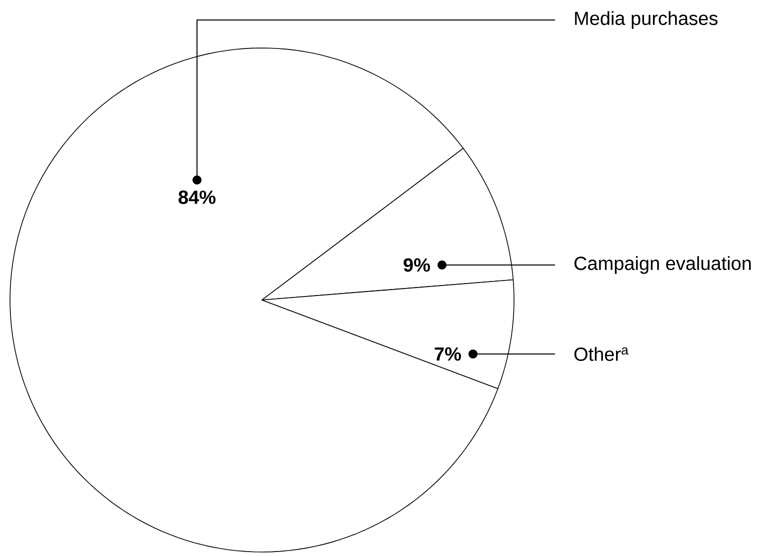  I want to click on data-label: 9%, so click(417, 265).